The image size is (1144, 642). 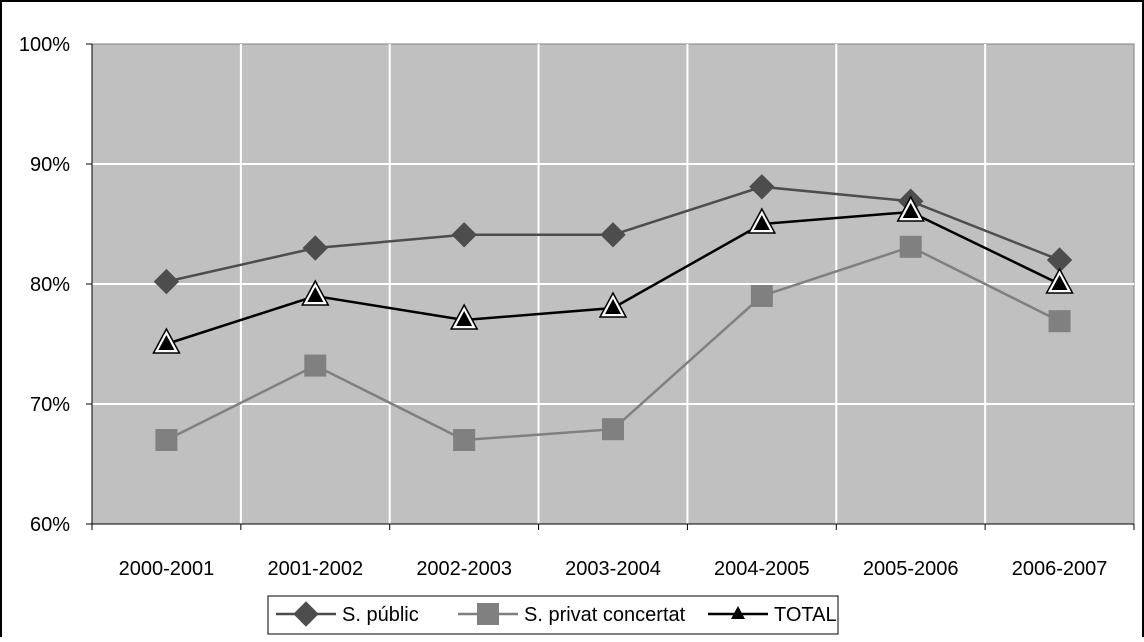 I want to click on legend-label: TOTAL, so click(x=805, y=615).